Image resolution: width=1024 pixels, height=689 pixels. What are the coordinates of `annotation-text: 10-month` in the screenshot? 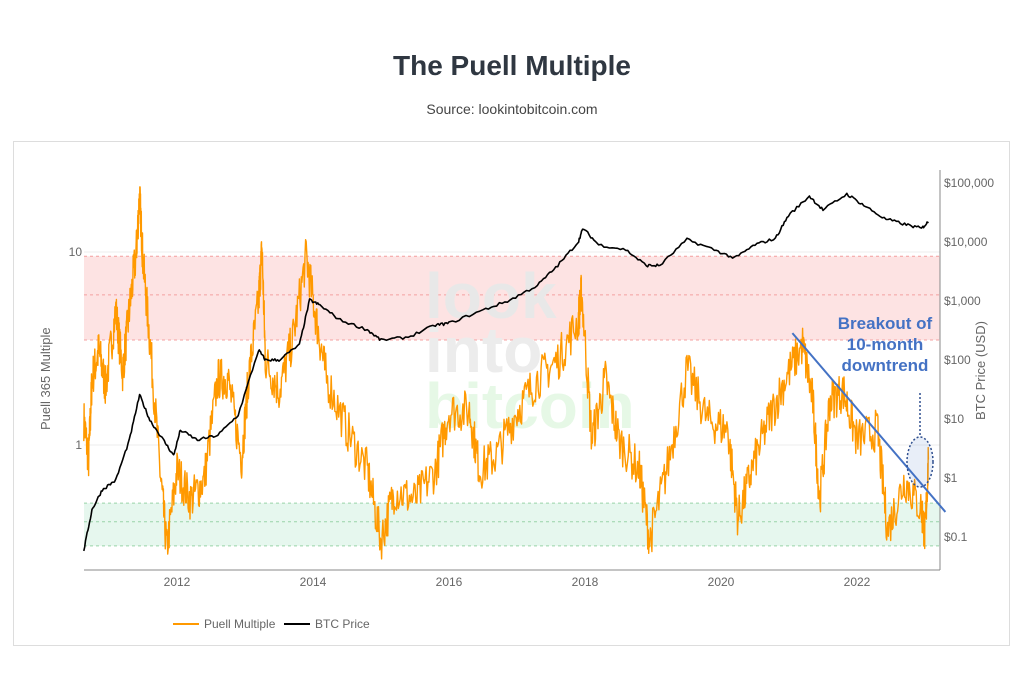 It's located at (885, 344).